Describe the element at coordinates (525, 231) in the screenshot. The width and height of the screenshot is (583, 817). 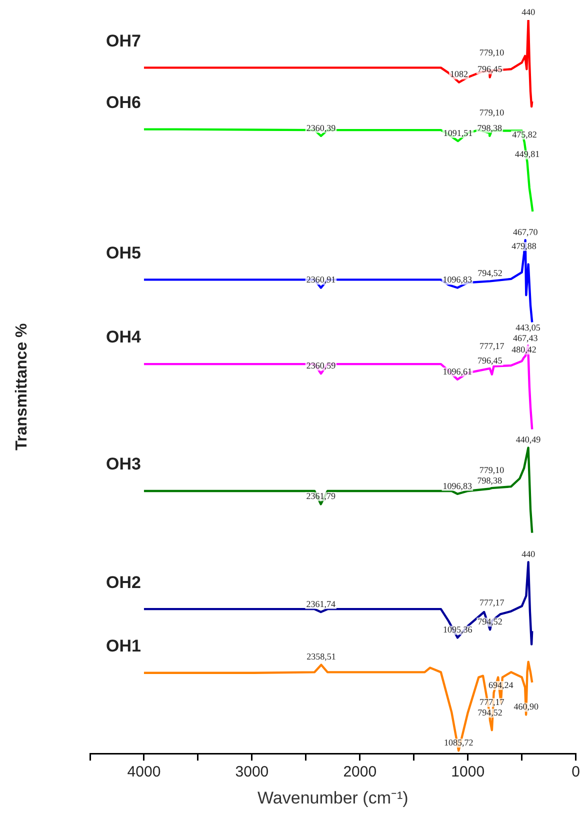
I see `annotation: 467,70` at that location.